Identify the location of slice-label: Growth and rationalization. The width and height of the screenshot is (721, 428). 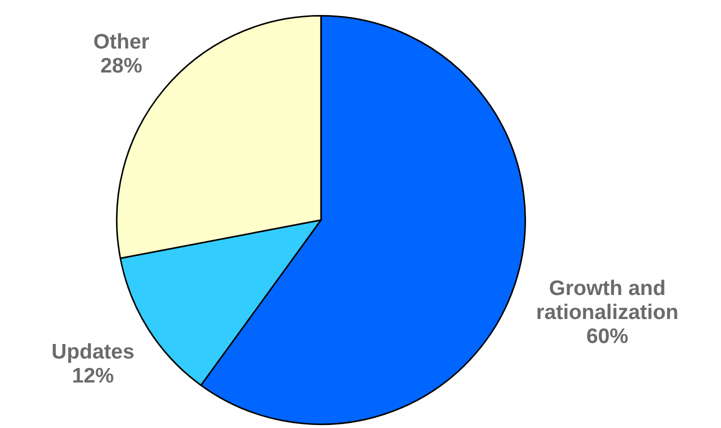
(607, 300).